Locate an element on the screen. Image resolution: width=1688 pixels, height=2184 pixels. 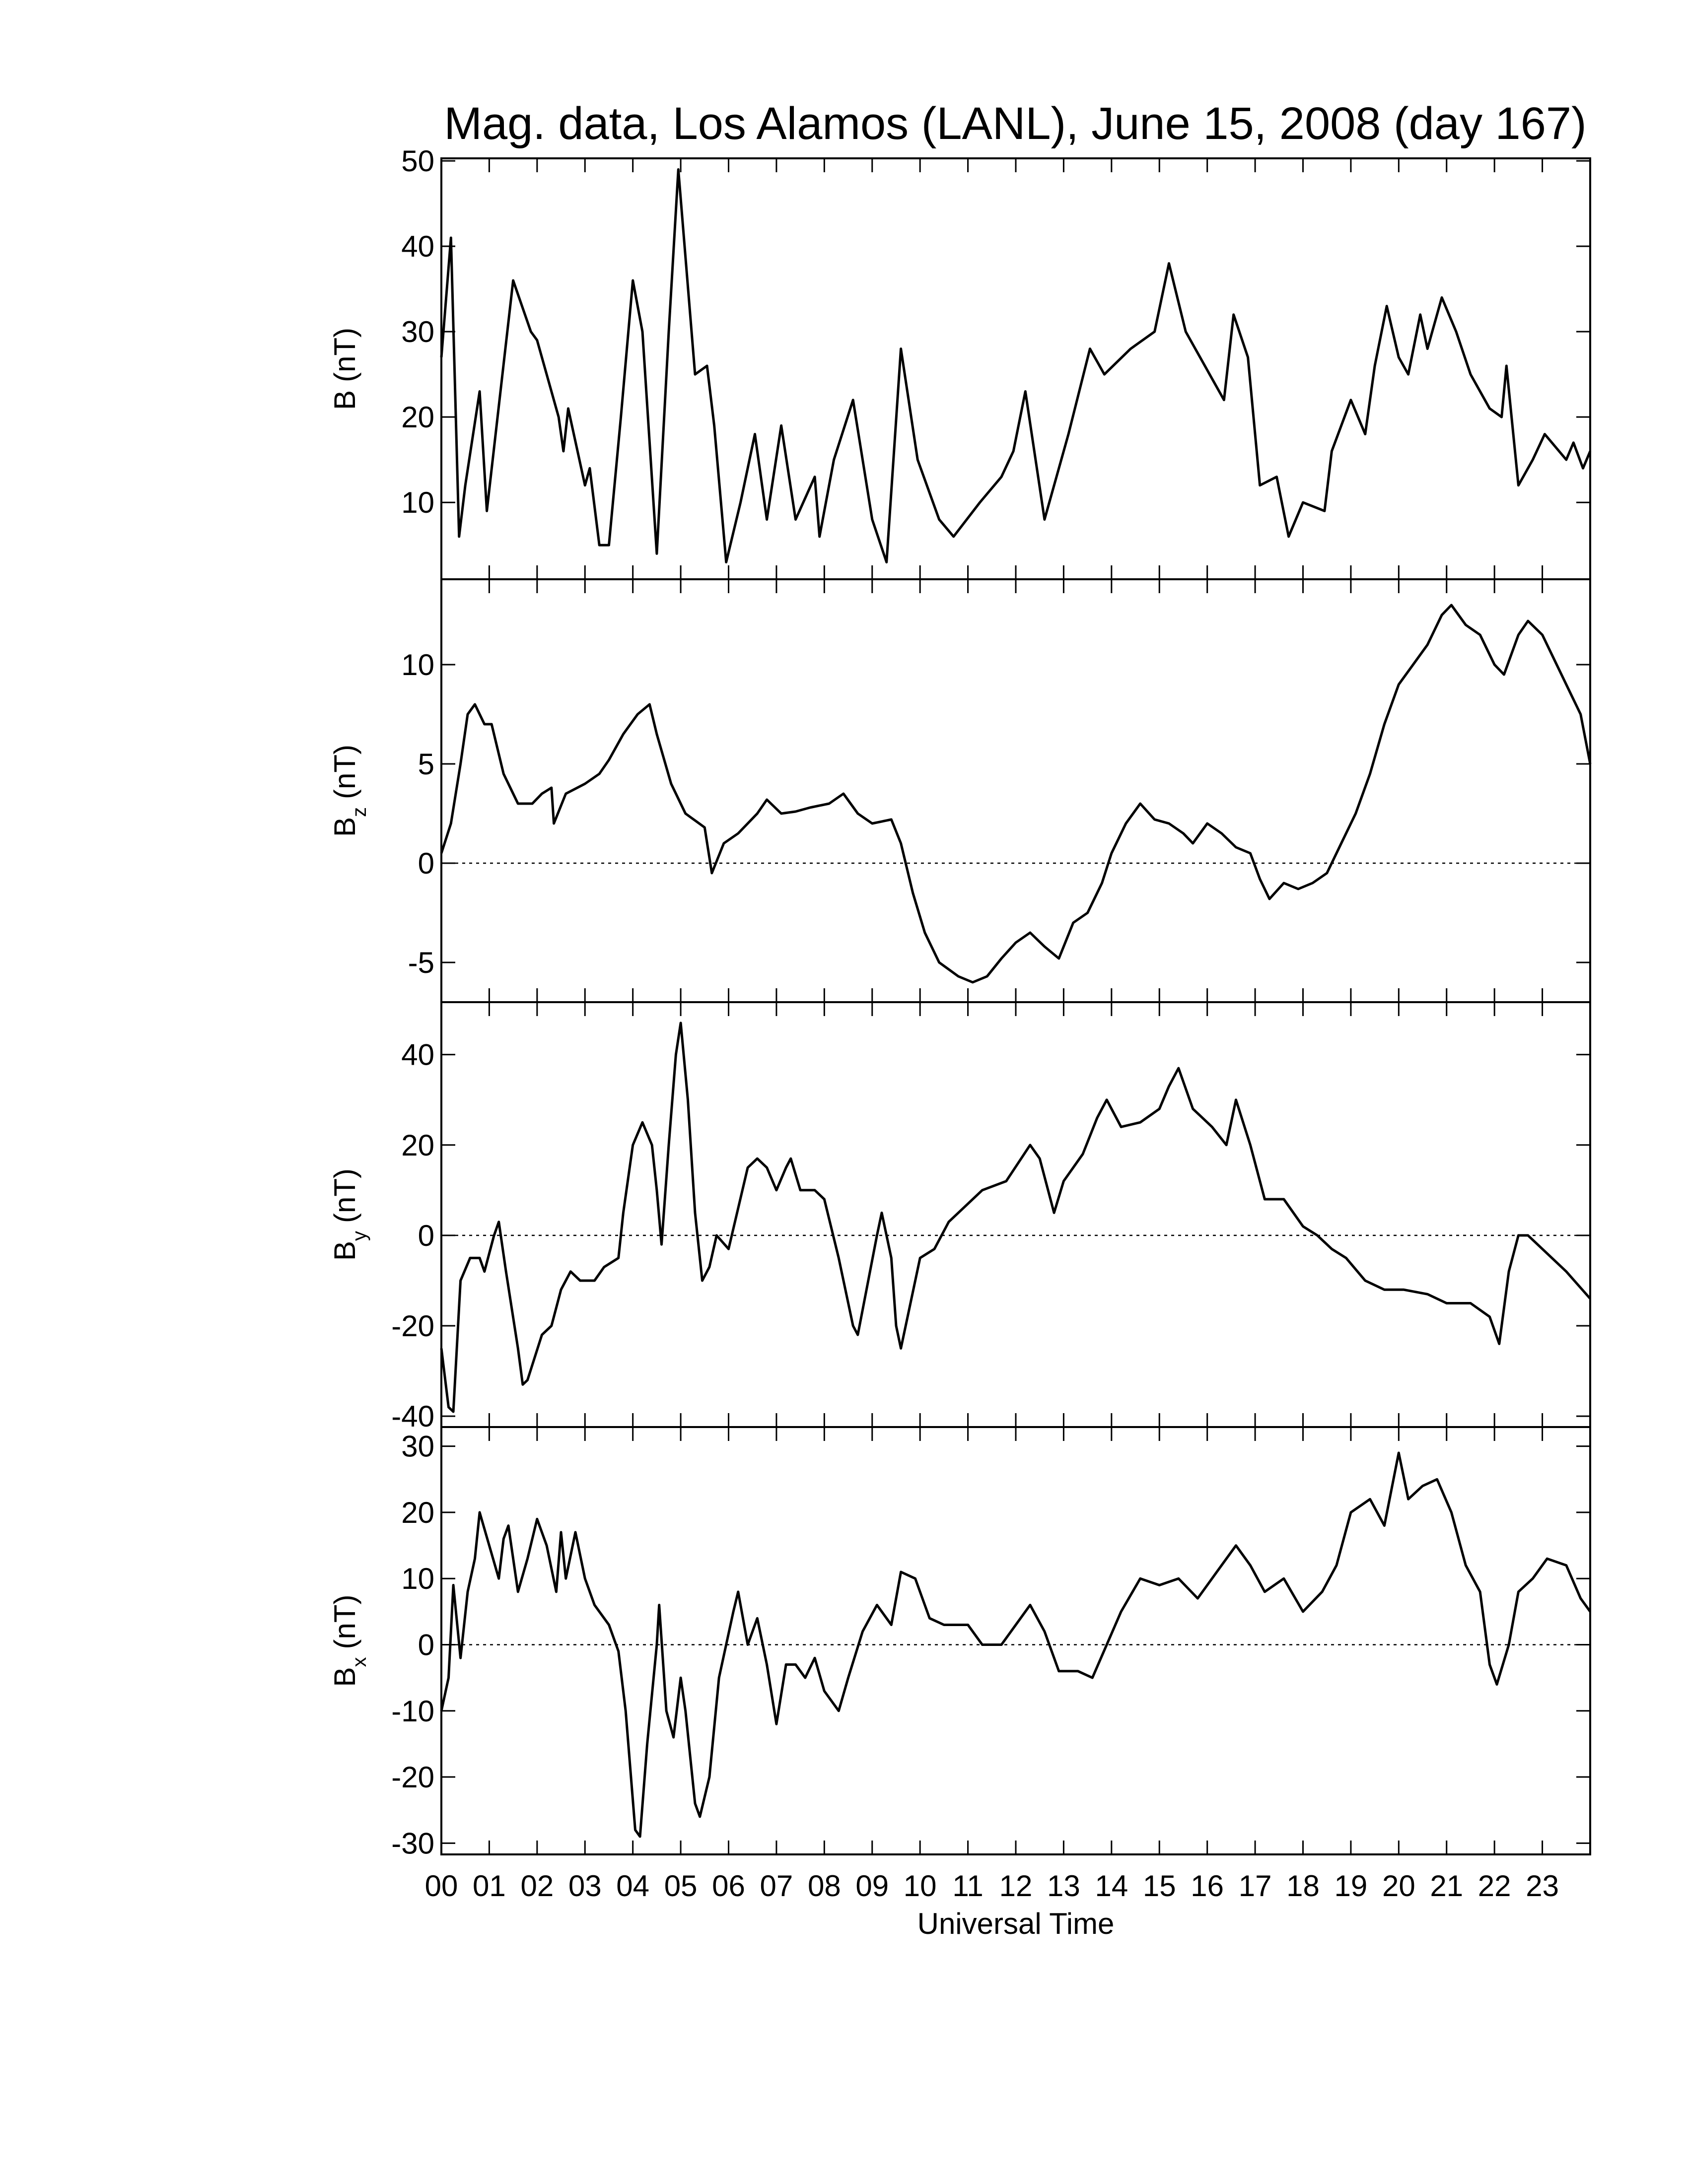
plot-frame is located at coordinates (1015, 1640).